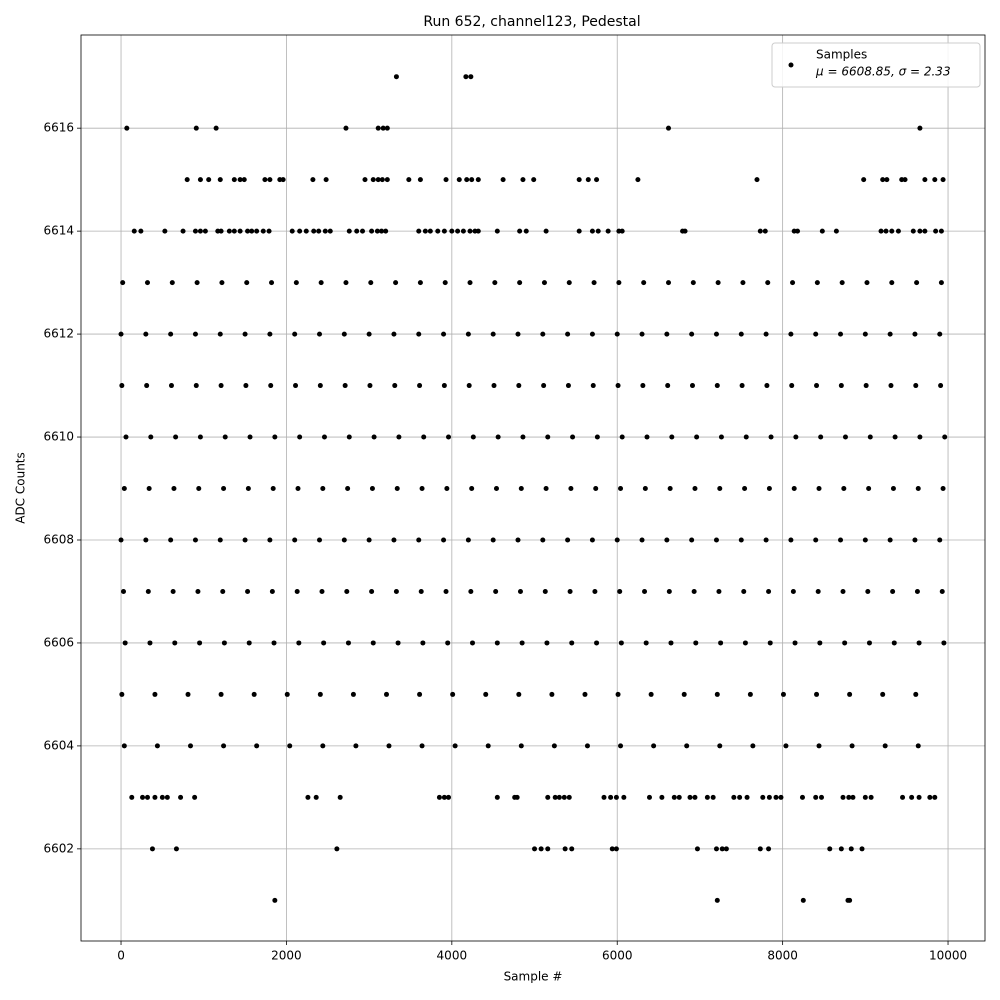 This screenshot has width=1000, height=1000. I want to click on y-axis-label: ADC Counts, so click(21, 488).